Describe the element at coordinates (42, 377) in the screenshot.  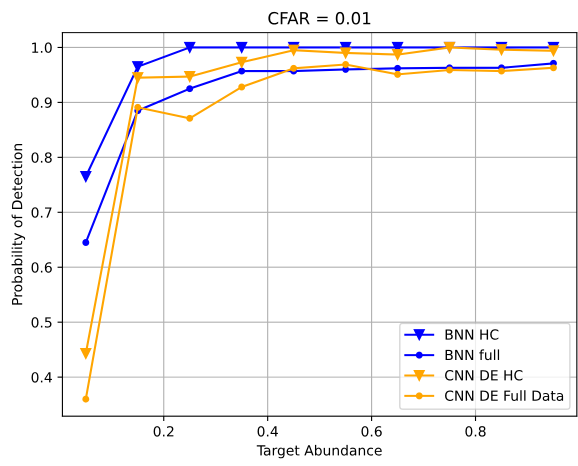
I see `y-tick-label: 0.4` at that location.